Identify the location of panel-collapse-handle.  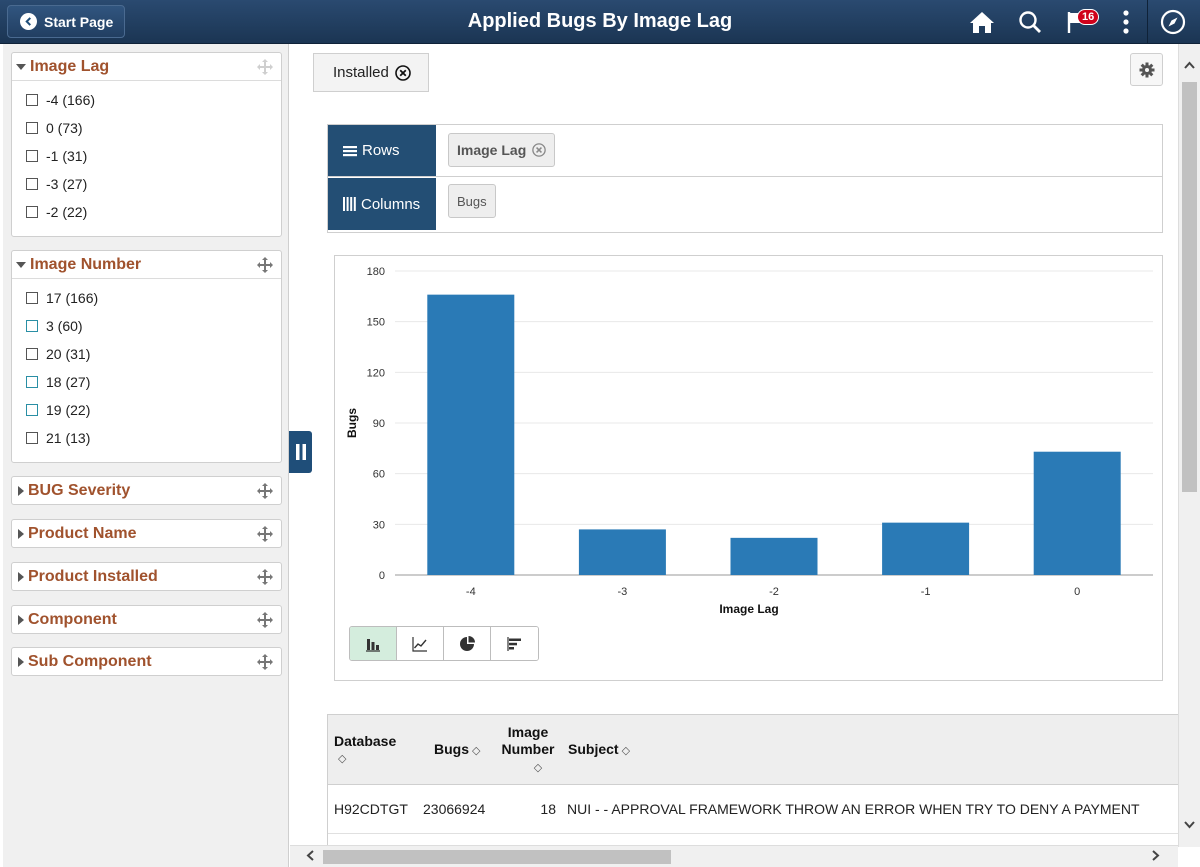
(300, 452).